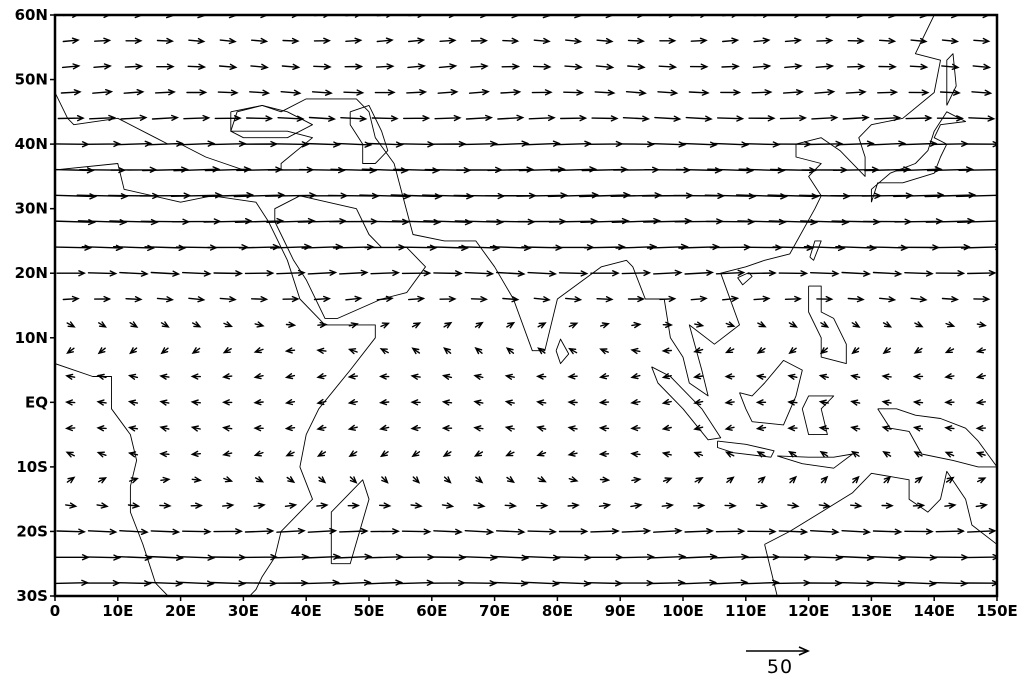 The height and width of the screenshot is (680, 1028). Describe the element at coordinates (809, 611) in the screenshot. I see `x-tick-label: 120E` at that location.